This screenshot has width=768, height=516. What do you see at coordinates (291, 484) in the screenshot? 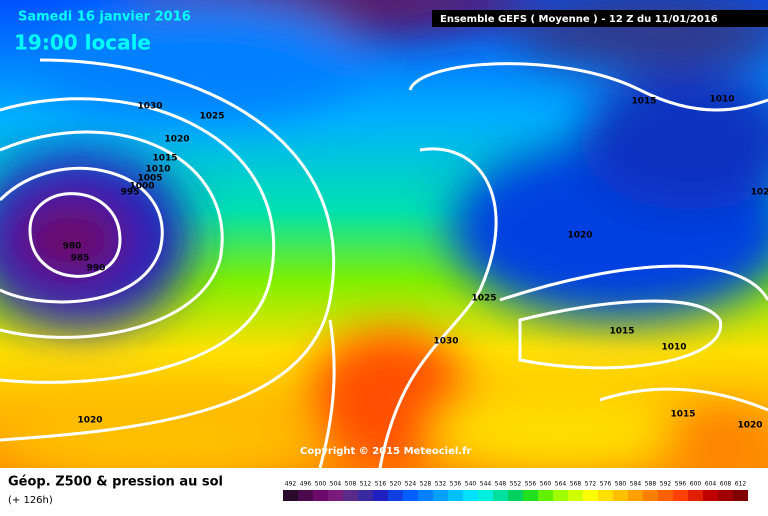
I see `scale-label: 492` at bounding box center [291, 484].